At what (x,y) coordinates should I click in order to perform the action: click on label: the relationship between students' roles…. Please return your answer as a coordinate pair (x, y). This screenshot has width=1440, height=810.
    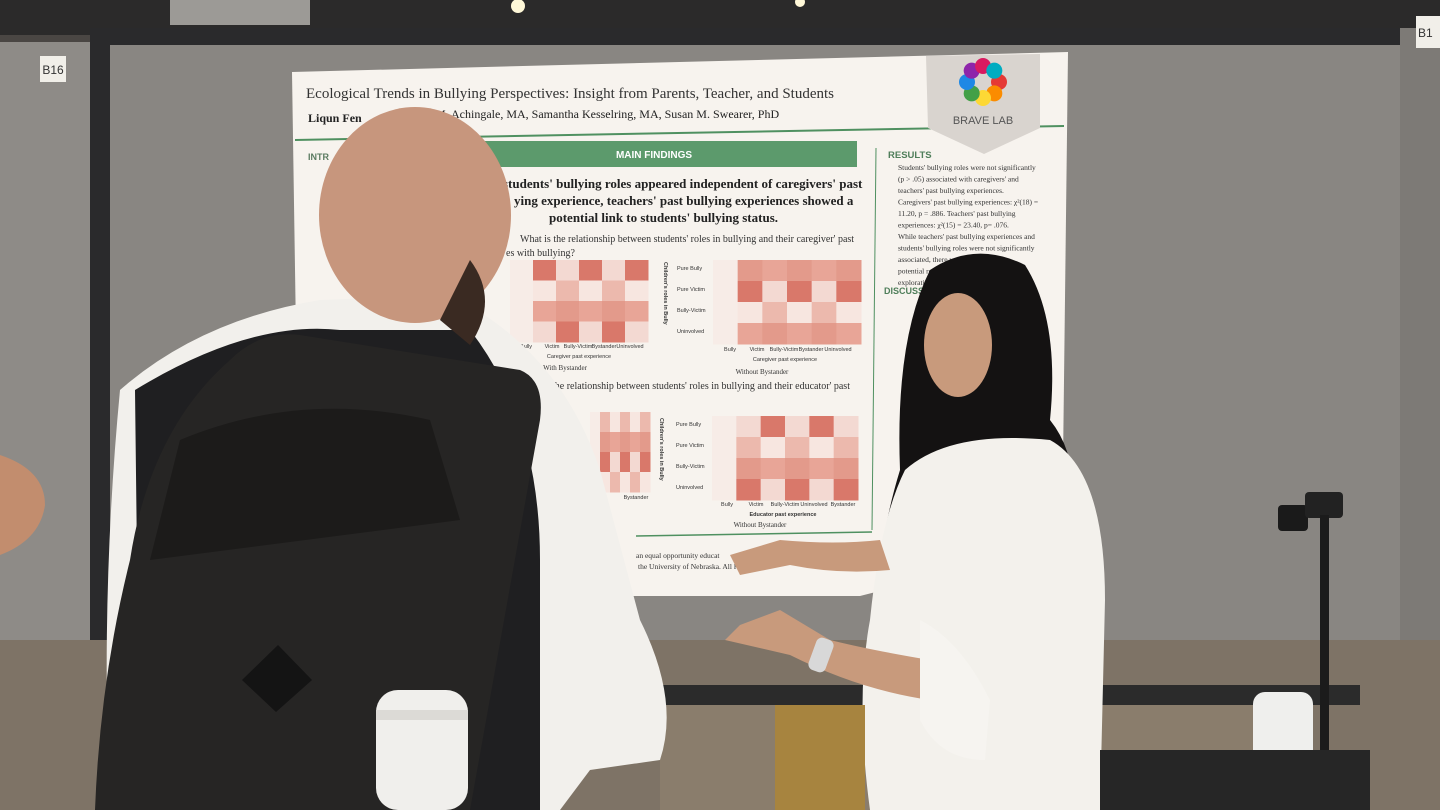
    Looking at the image, I should click on (701, 386).